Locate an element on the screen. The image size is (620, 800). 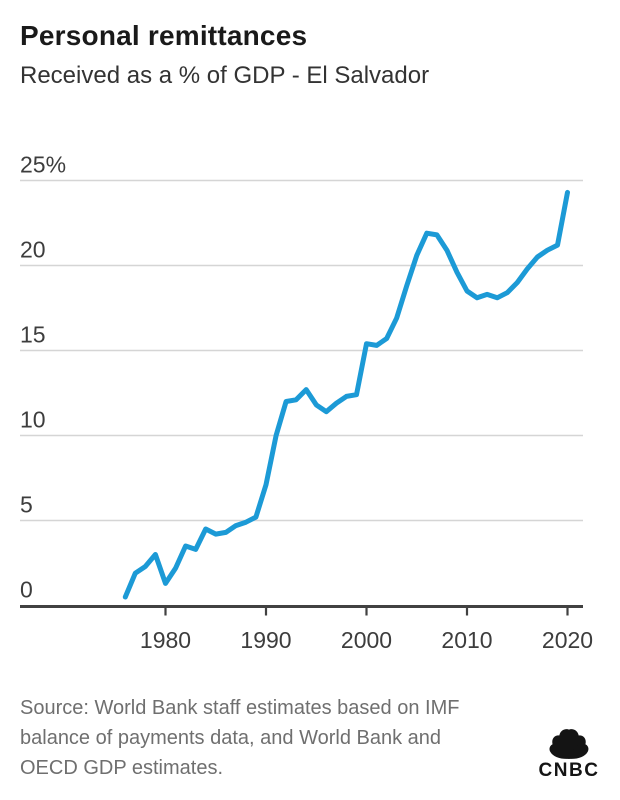
x-axis-tick-label: 1980 is located at coordinates (165, 640).